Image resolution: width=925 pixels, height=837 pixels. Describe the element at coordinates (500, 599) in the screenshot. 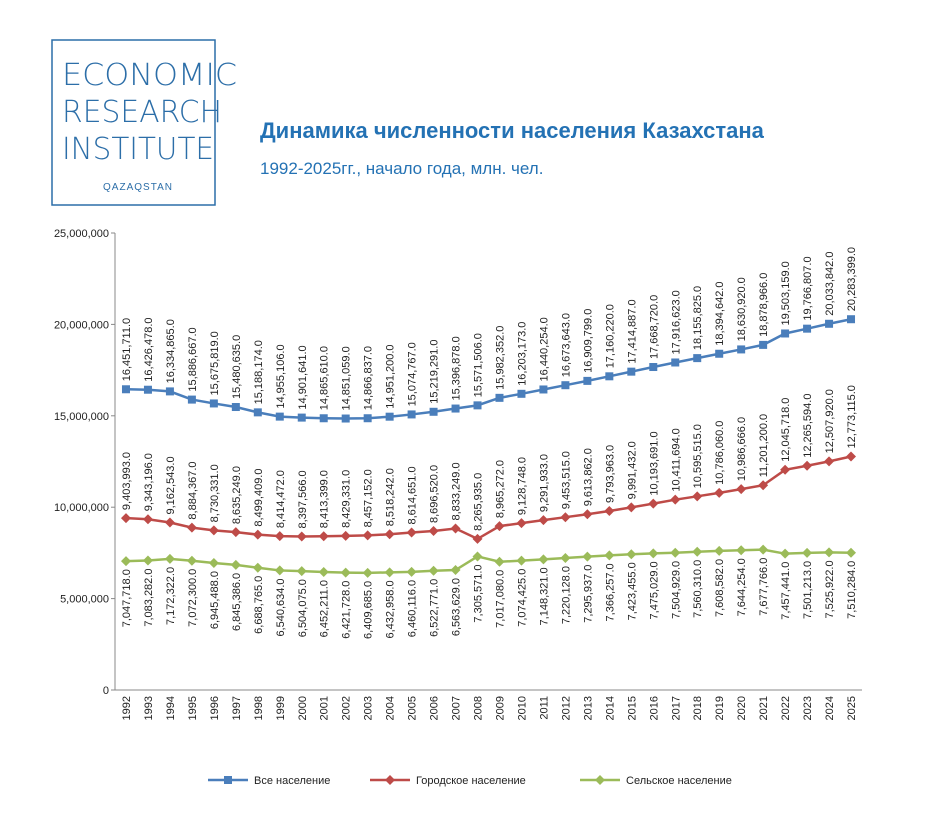

I see `value-label: 7,017,080.0` at that location.